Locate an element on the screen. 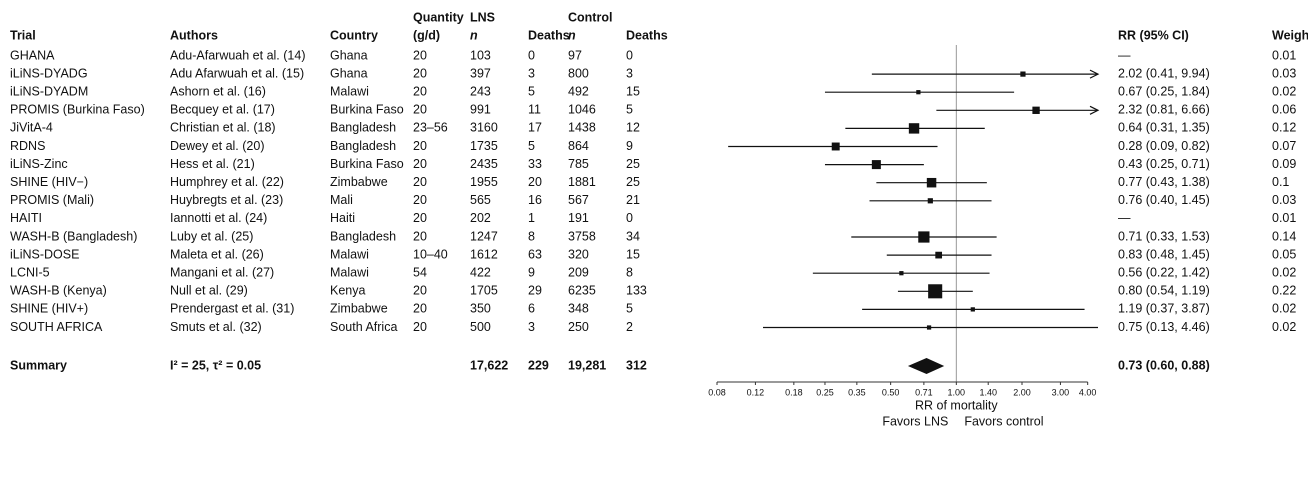 The width and height of the screenshot is (1308, 496). cell-authors: Prendergast et al. (31) is located at coordinates (232, 309).